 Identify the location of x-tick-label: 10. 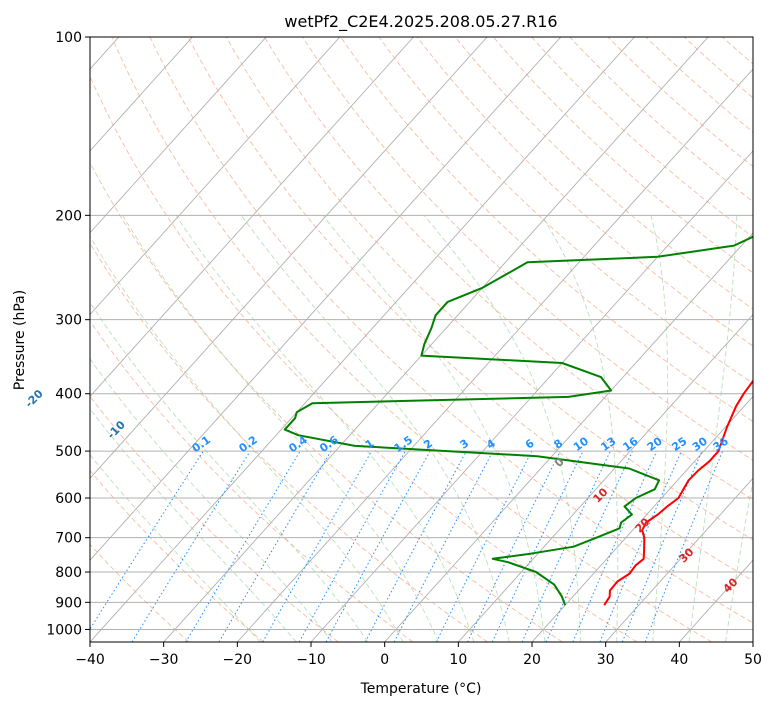
(458, 660).